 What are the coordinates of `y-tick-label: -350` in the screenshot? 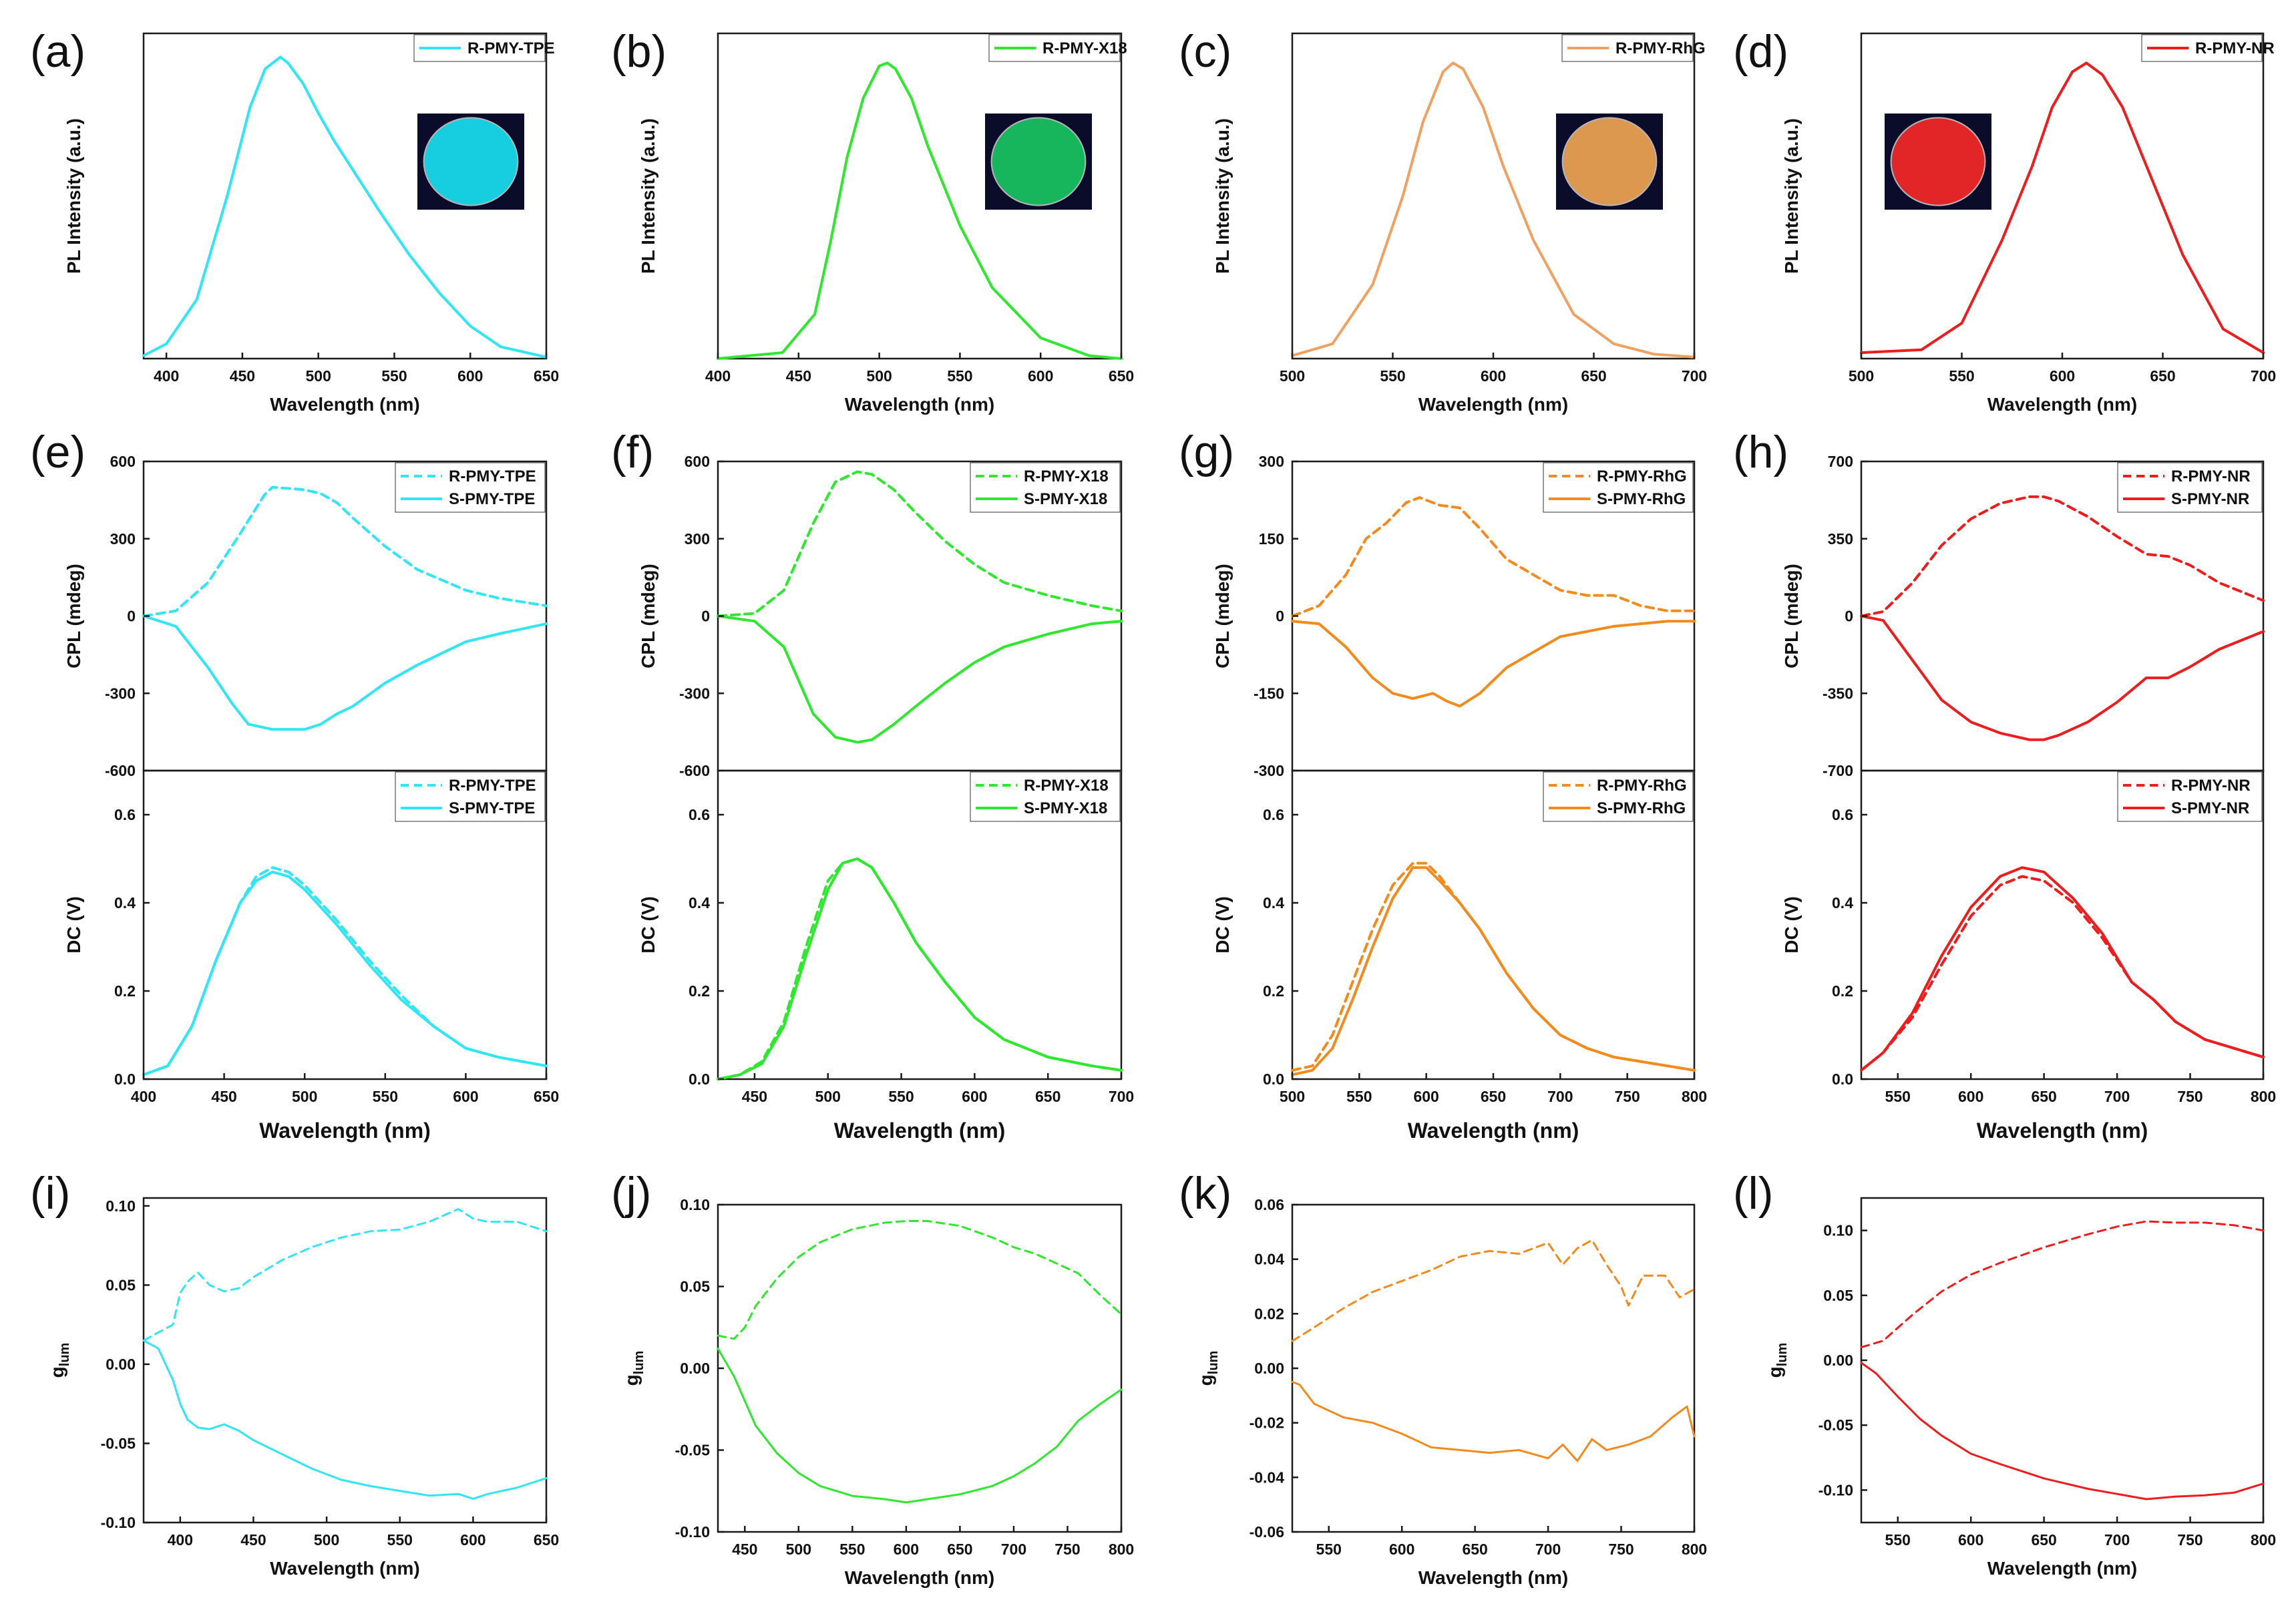 It's located at (1838, 693).